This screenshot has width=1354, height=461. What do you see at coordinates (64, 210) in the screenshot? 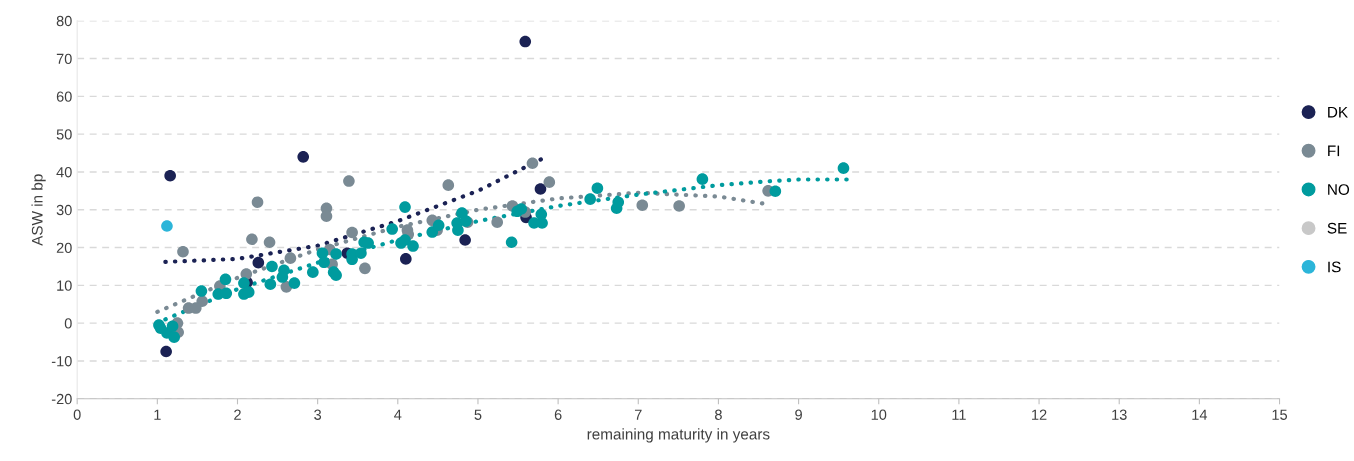
I see `y-tick-label: 30` at bounding box center [64, 210].